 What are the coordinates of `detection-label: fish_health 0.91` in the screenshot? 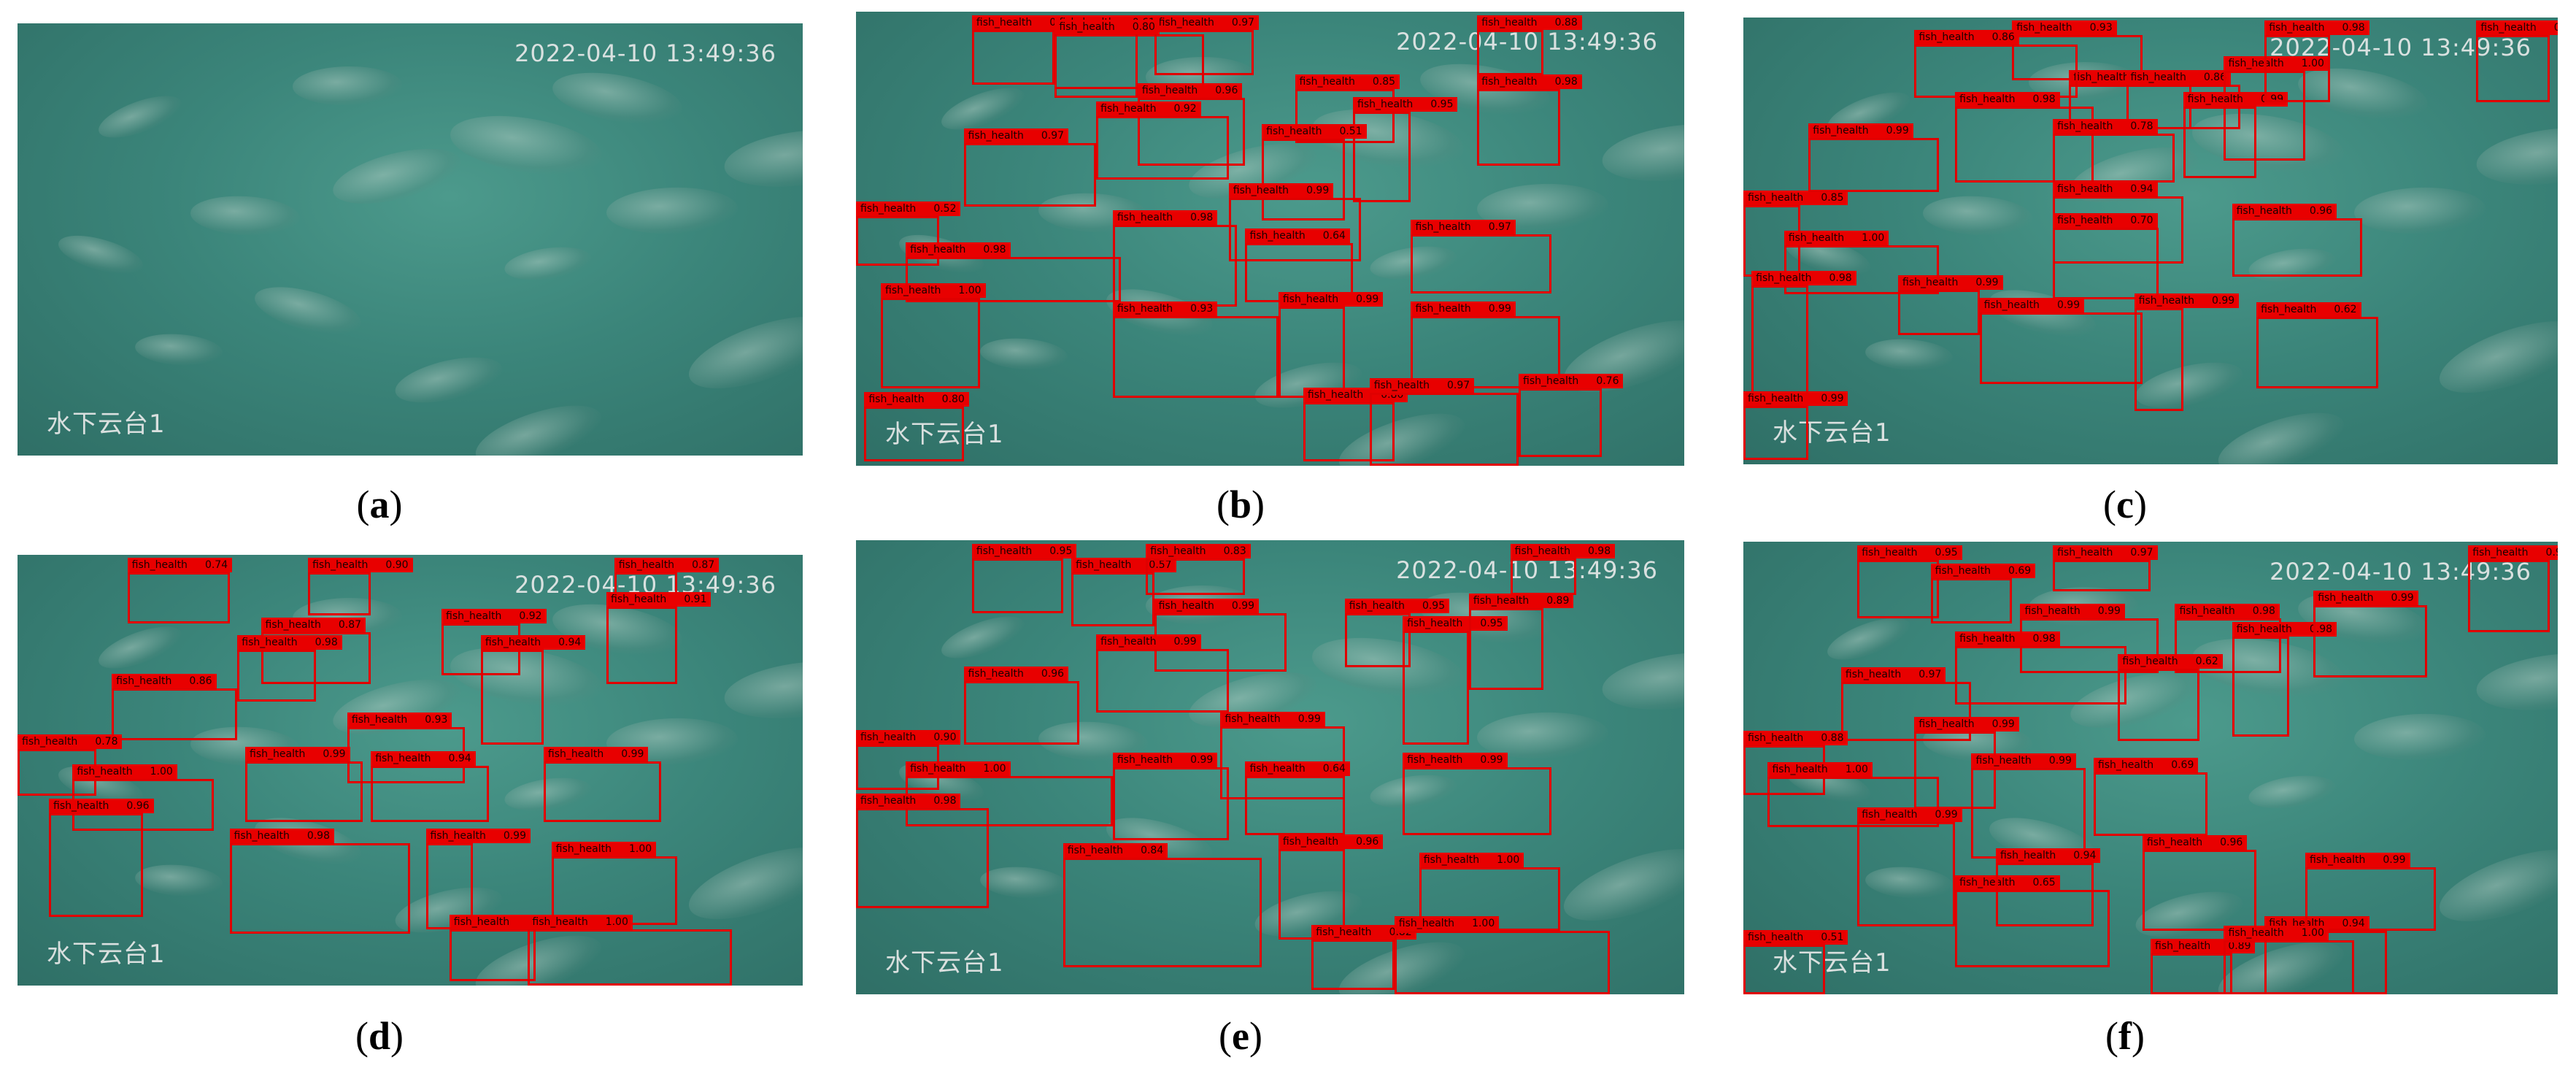 It's located at (659, 599).